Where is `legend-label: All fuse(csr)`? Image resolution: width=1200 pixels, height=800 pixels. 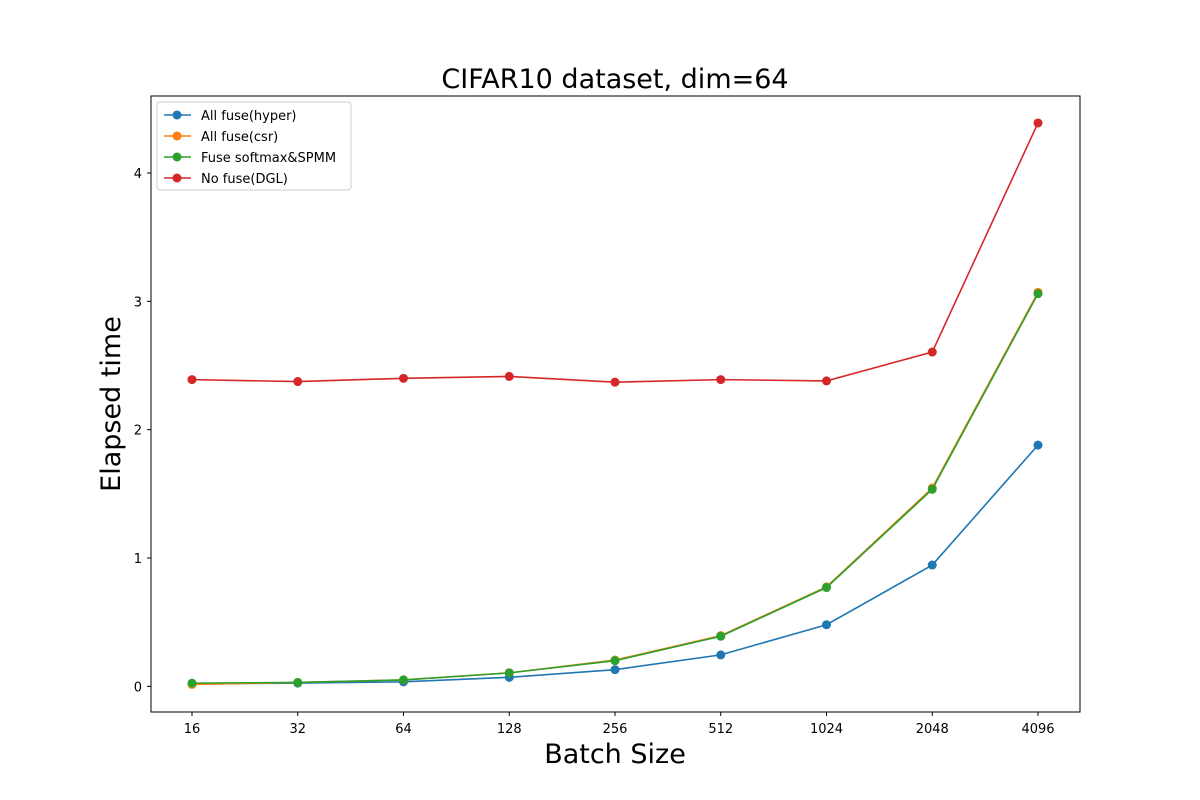
legend-label: All fuse(csr) is located at coordinates (239, 137).